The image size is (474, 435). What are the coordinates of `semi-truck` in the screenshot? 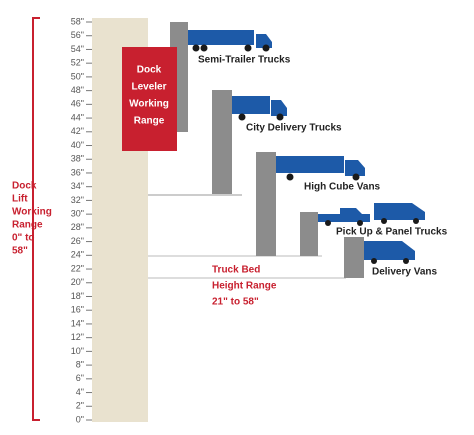 It's located at (230, 41).